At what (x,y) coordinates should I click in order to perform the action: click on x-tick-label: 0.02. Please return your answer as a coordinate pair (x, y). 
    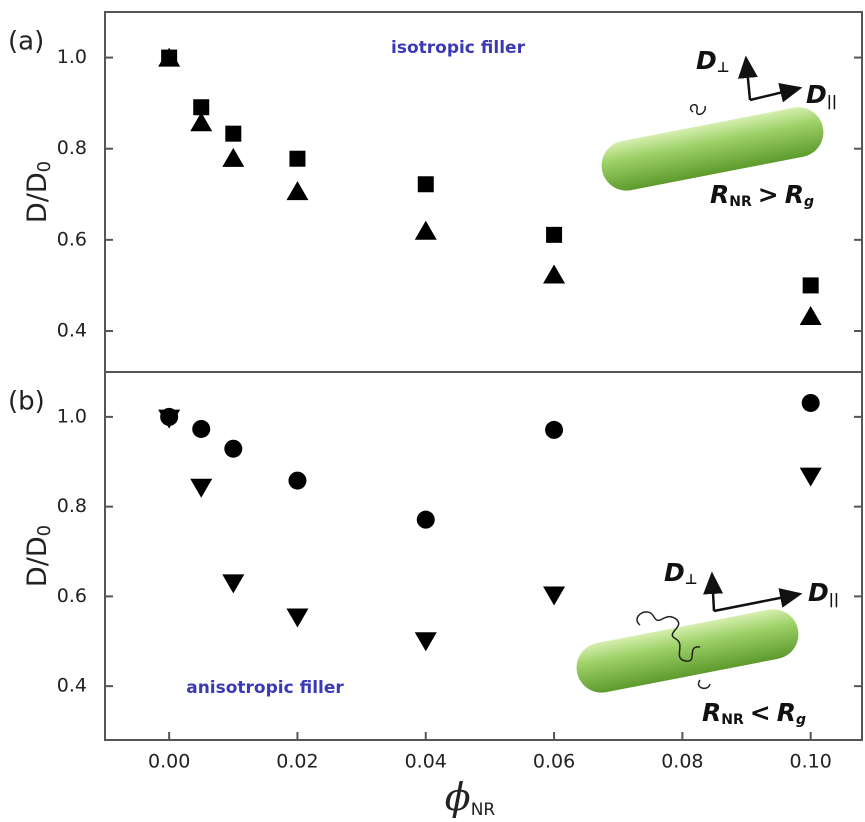
    Looking at the image, I should click on (297, 762).